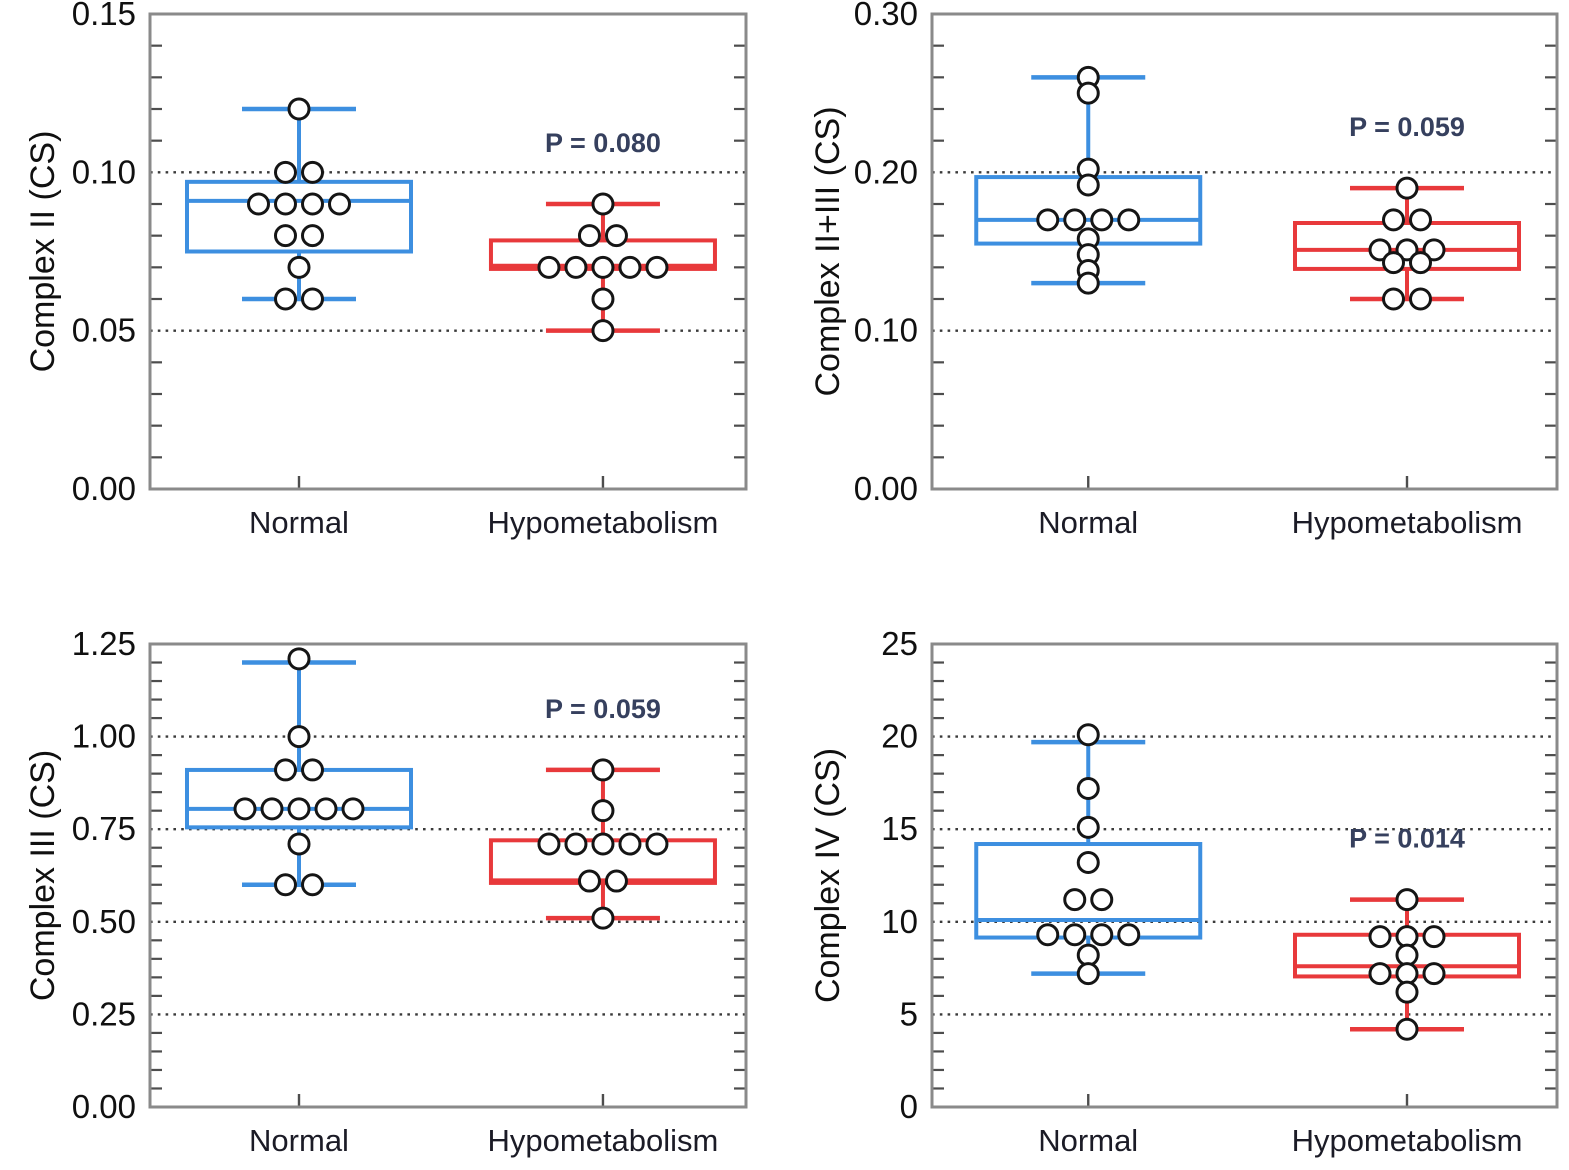 The image size is (1569, 1170). Describe the element at coordinates (909, 1013) in the screenshot. I see `y-tick-label: 5` at that location.